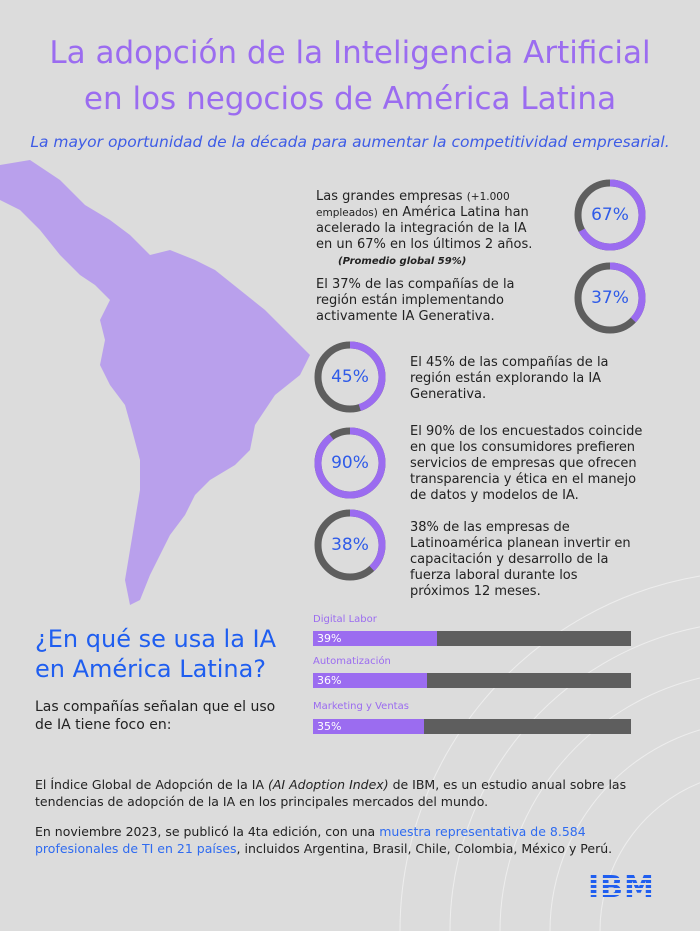  What do you see at coordinates (350, 99) in the screenshot?
I see `title-line-2: en los negocios de América Latina` at bounding box center [350, 99].